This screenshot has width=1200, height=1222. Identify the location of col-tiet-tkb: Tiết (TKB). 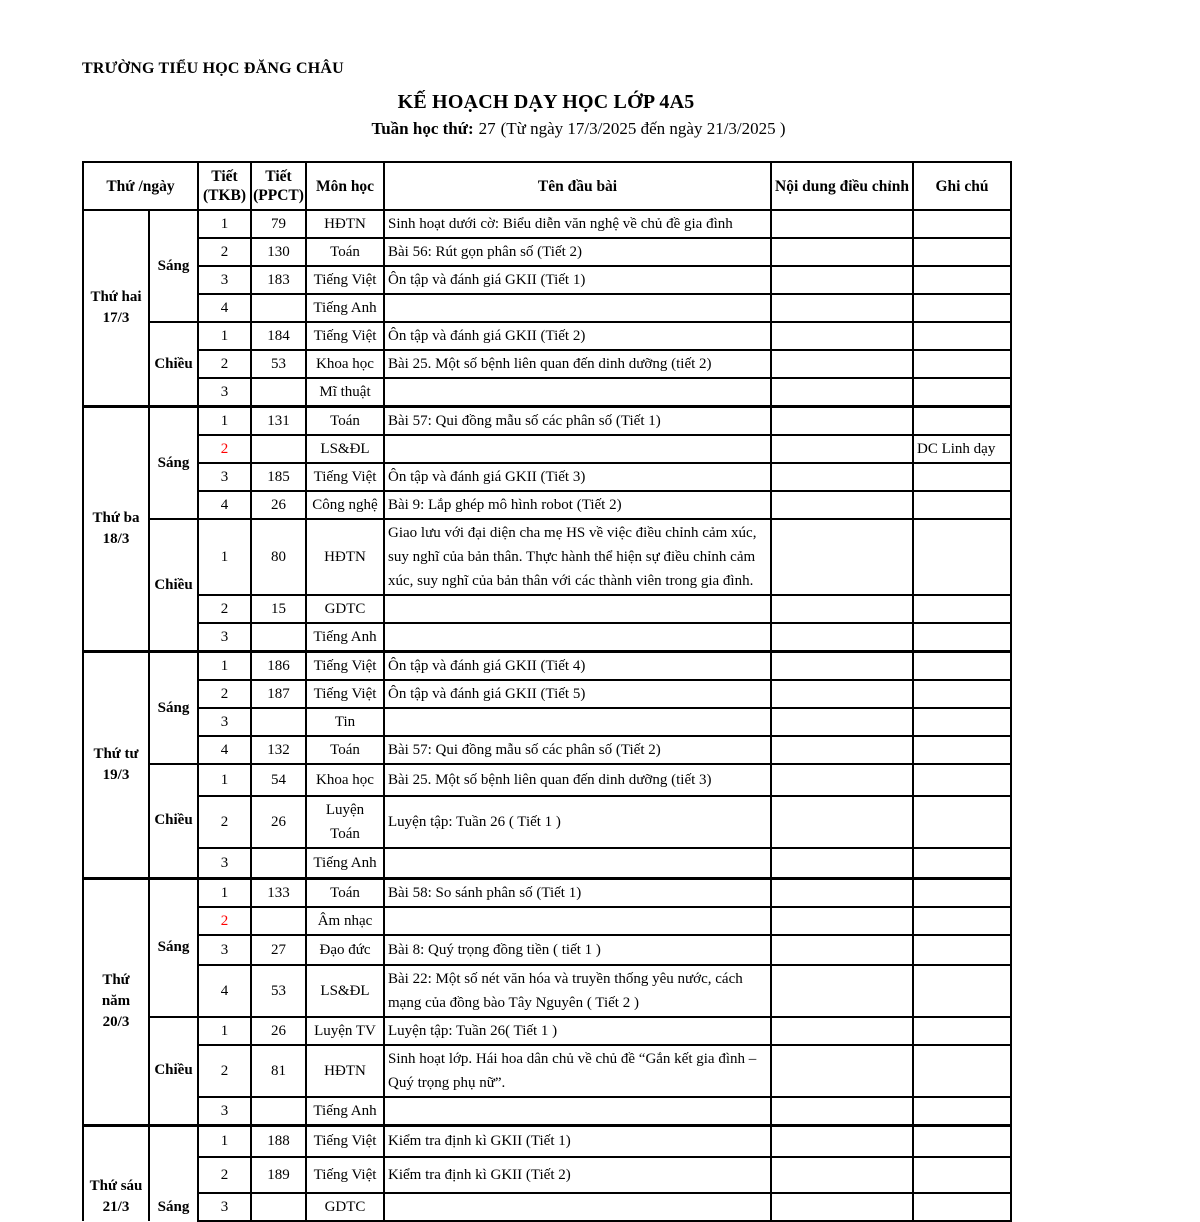
(224, 186).